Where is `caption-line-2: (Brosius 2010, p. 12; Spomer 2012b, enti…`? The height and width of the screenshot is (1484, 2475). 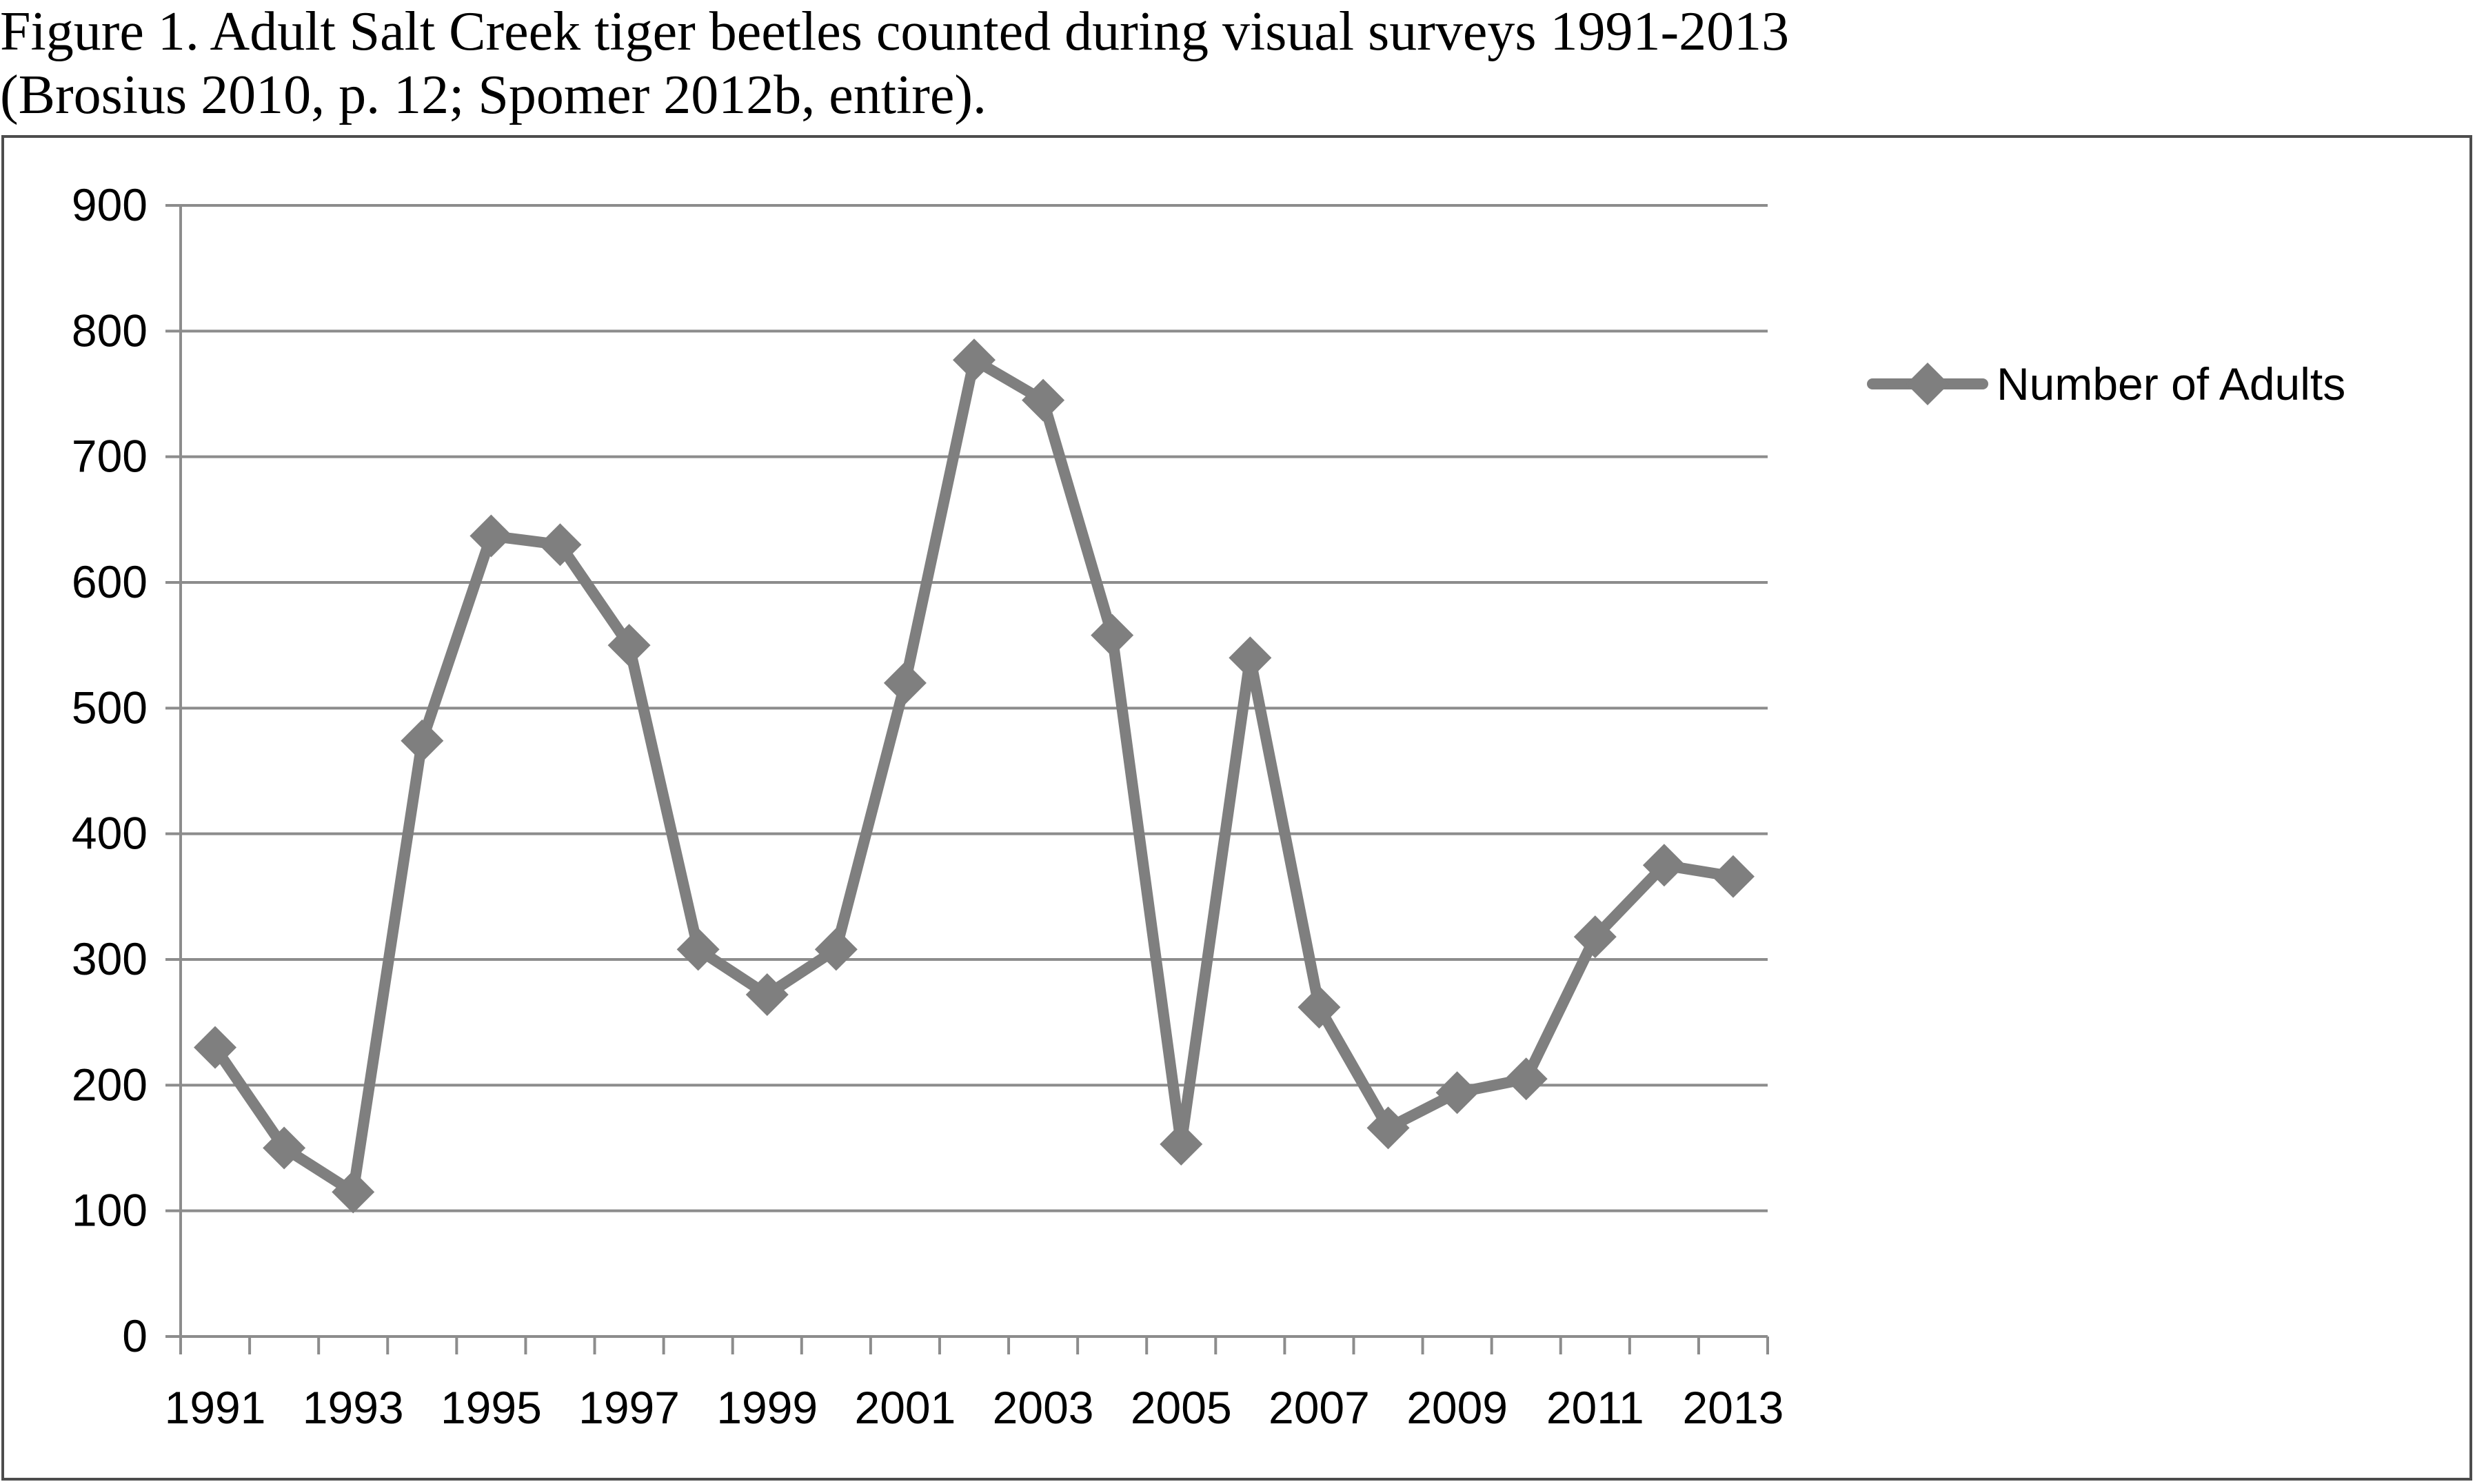
caption-line-2: (Brosius 2010, p. 12; Spomer 2012b, enti… is located at coordinates (494, 95).